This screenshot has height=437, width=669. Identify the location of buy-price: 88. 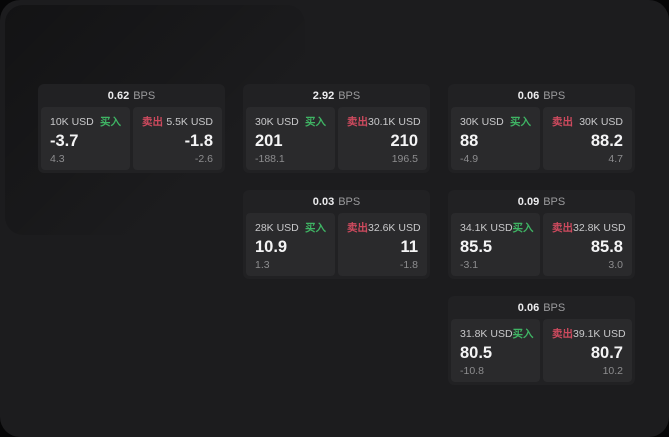
(469, 141).